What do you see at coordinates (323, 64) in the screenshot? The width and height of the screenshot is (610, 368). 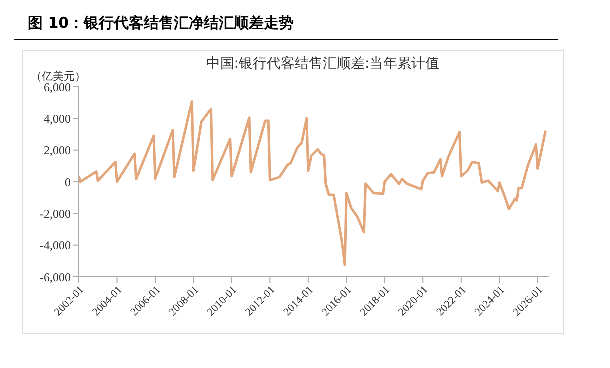 I see `chart-subtitle: 中国:银行代客结售汇顺差:当年累计值` at bounding box center [323, 64].